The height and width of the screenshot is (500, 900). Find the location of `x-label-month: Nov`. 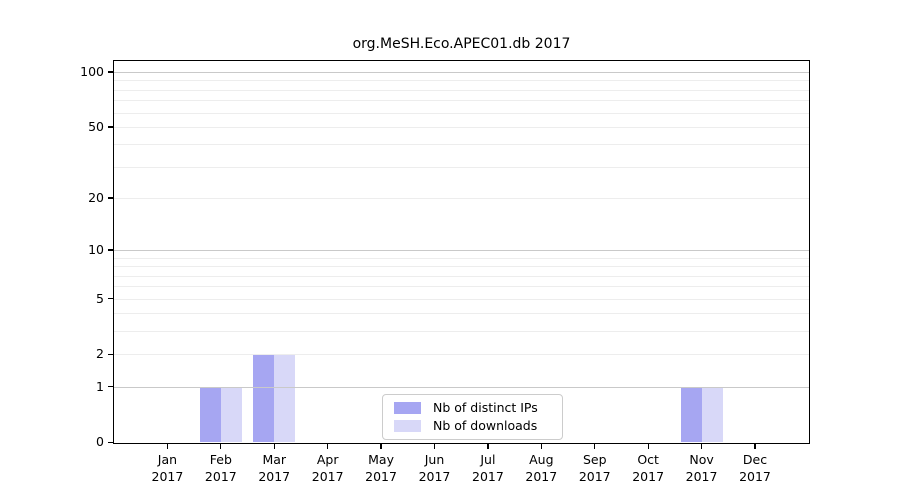

x-label-month: Nov is located at coordinates (701, 459).